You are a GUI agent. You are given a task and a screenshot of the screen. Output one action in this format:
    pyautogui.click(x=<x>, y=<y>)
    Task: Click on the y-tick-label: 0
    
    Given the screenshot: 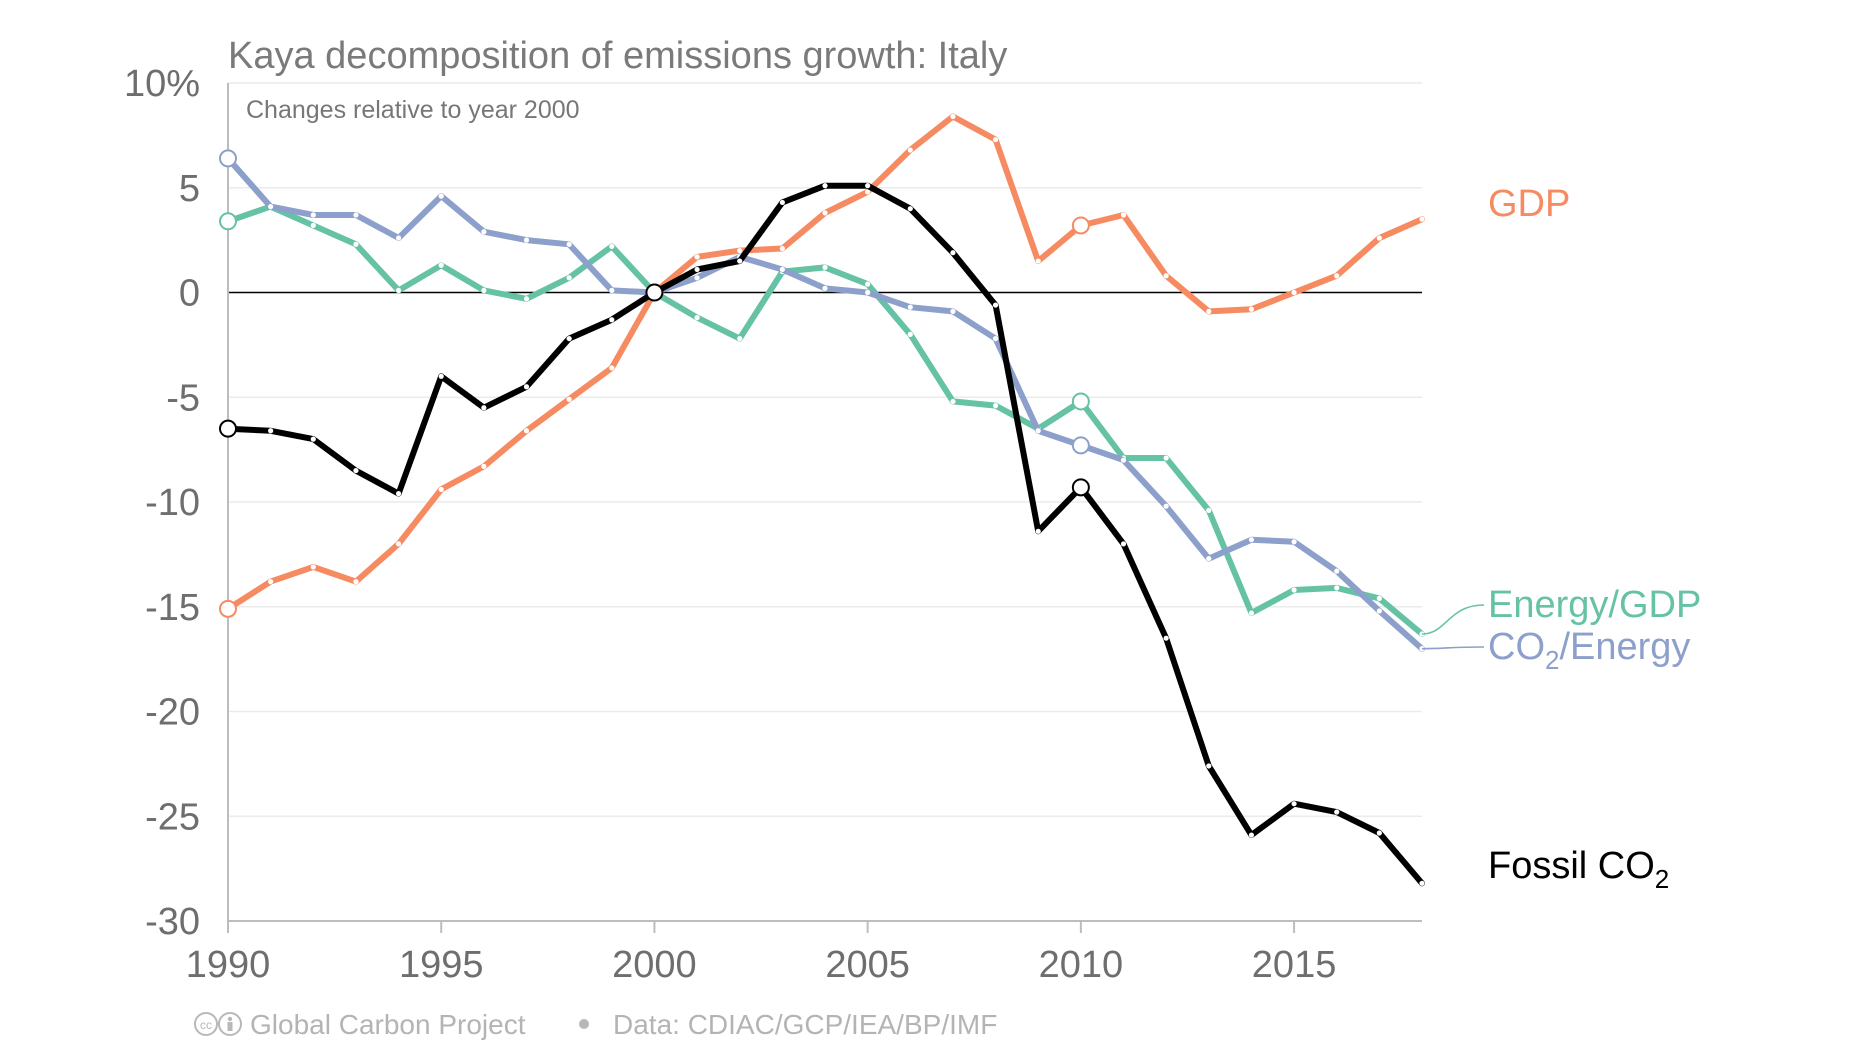 What is the action you would take?
    pyautogui.click(x=189, y=294)
    